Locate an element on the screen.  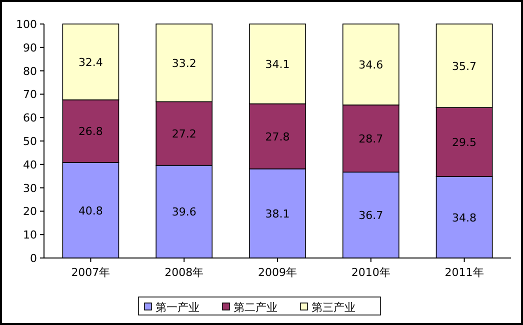
data-label: 26.8 is located at coordinates (90, 131).